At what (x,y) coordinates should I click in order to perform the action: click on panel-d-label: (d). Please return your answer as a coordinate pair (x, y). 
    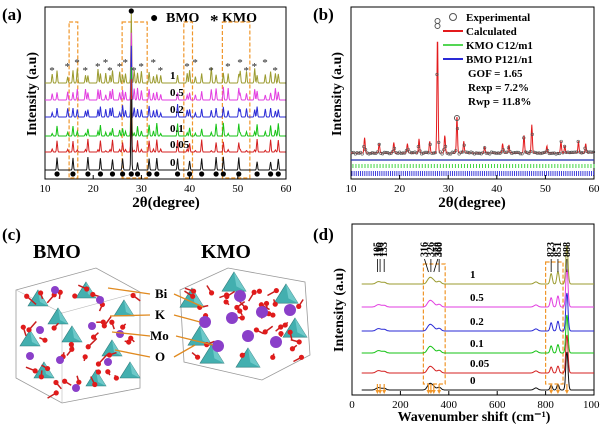
    Looking at the image, I should click on (323, 234).